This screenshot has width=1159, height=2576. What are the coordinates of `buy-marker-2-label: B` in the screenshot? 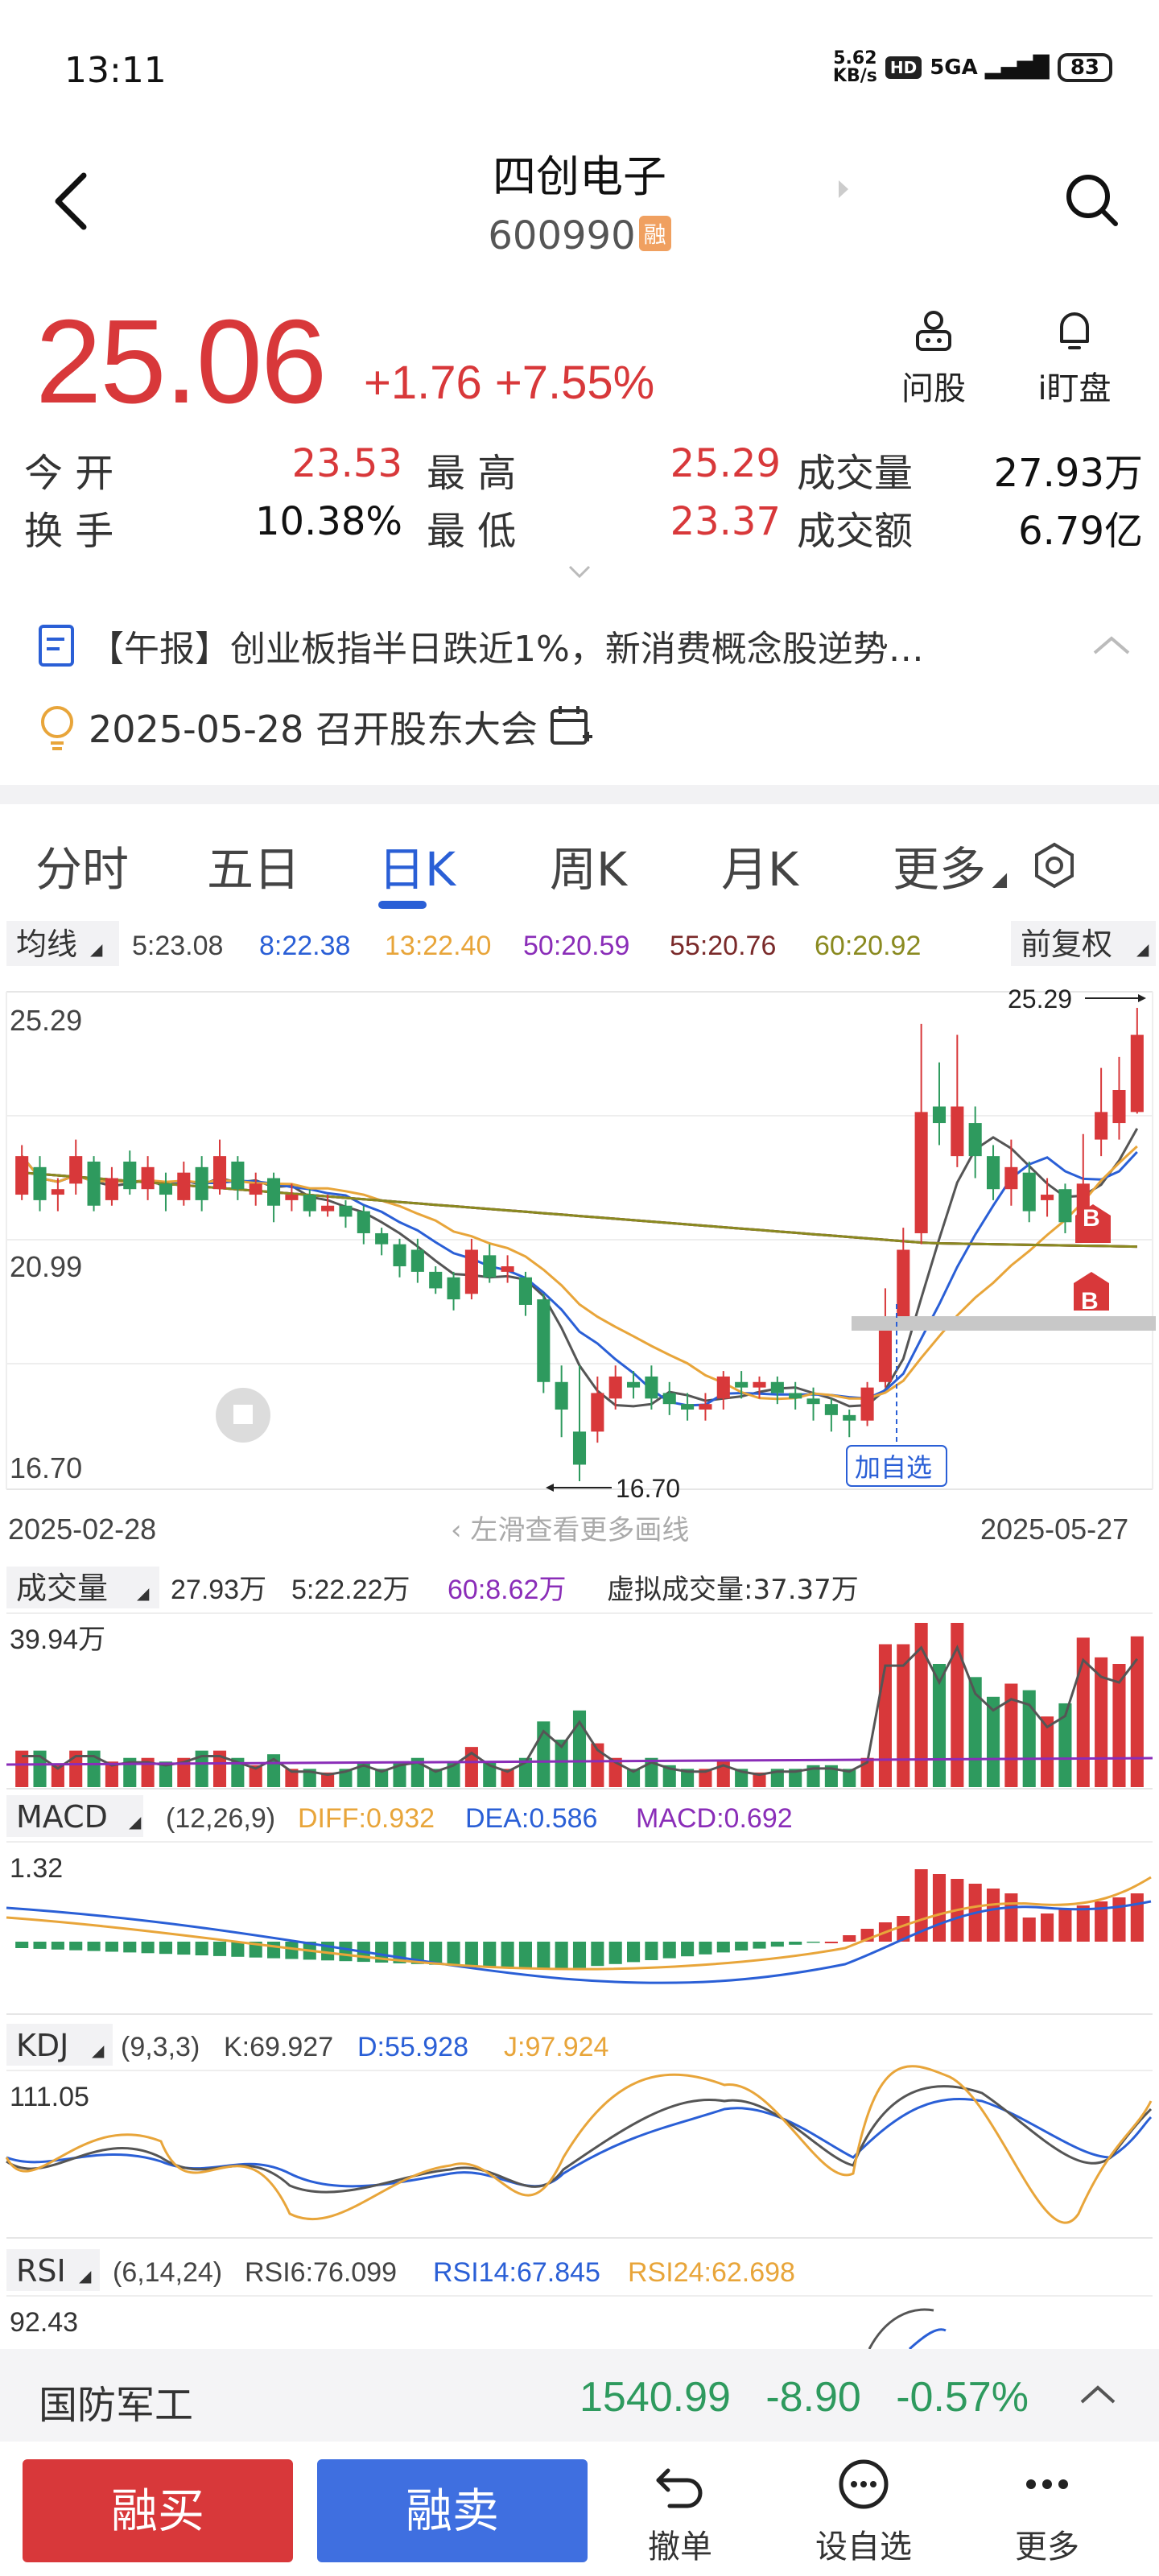 It's located at (1090, 1301).